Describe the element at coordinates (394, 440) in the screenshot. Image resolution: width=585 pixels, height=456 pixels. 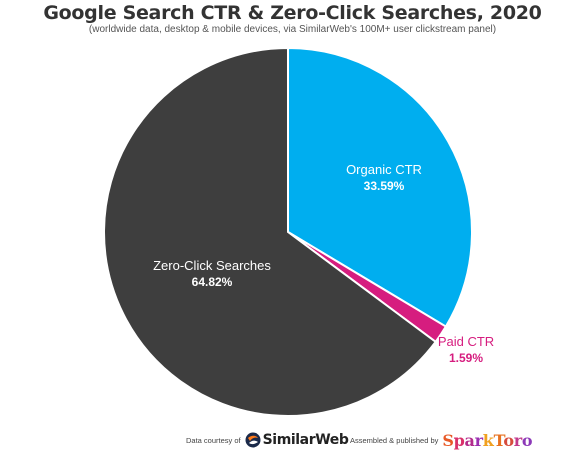
I see `publisher-credit-note: Assembled & published by` at that location.